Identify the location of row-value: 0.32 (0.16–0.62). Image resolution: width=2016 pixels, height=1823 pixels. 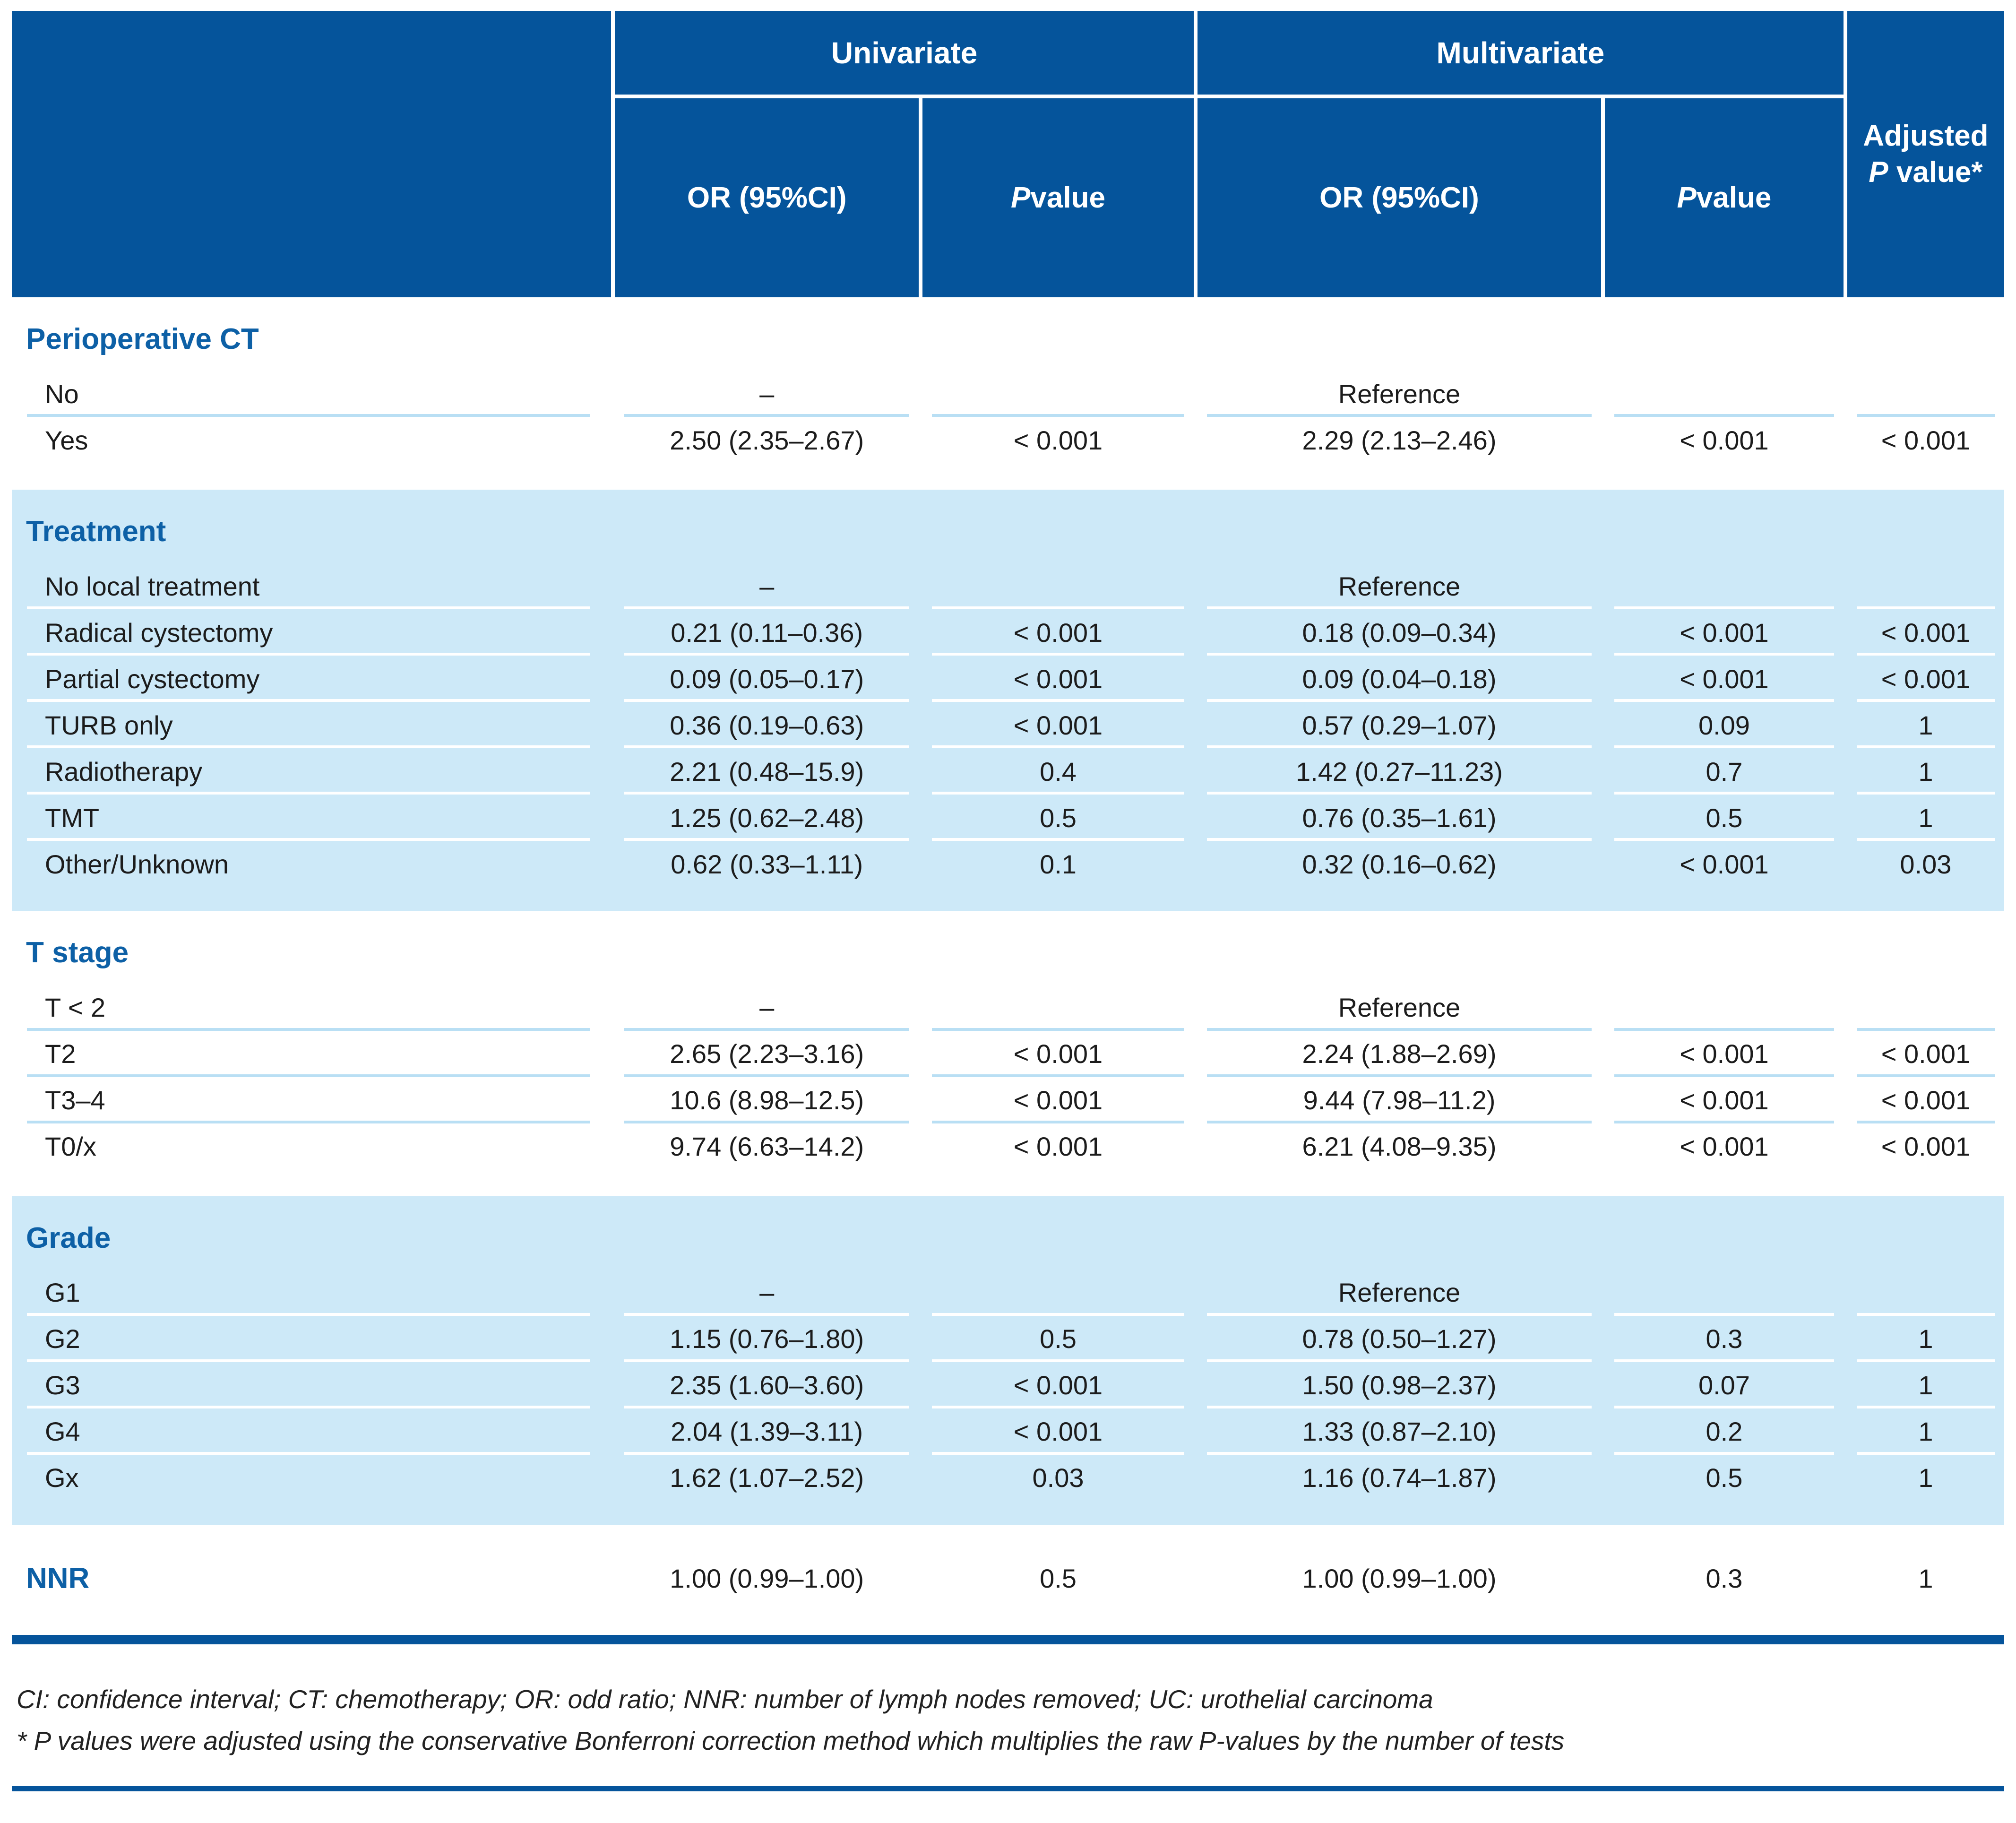
(1399, 864).